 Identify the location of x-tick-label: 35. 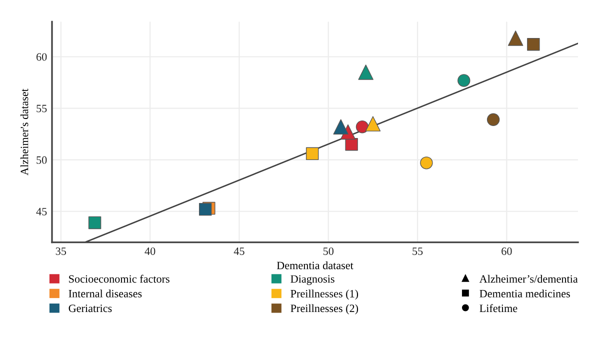
(61, 251).